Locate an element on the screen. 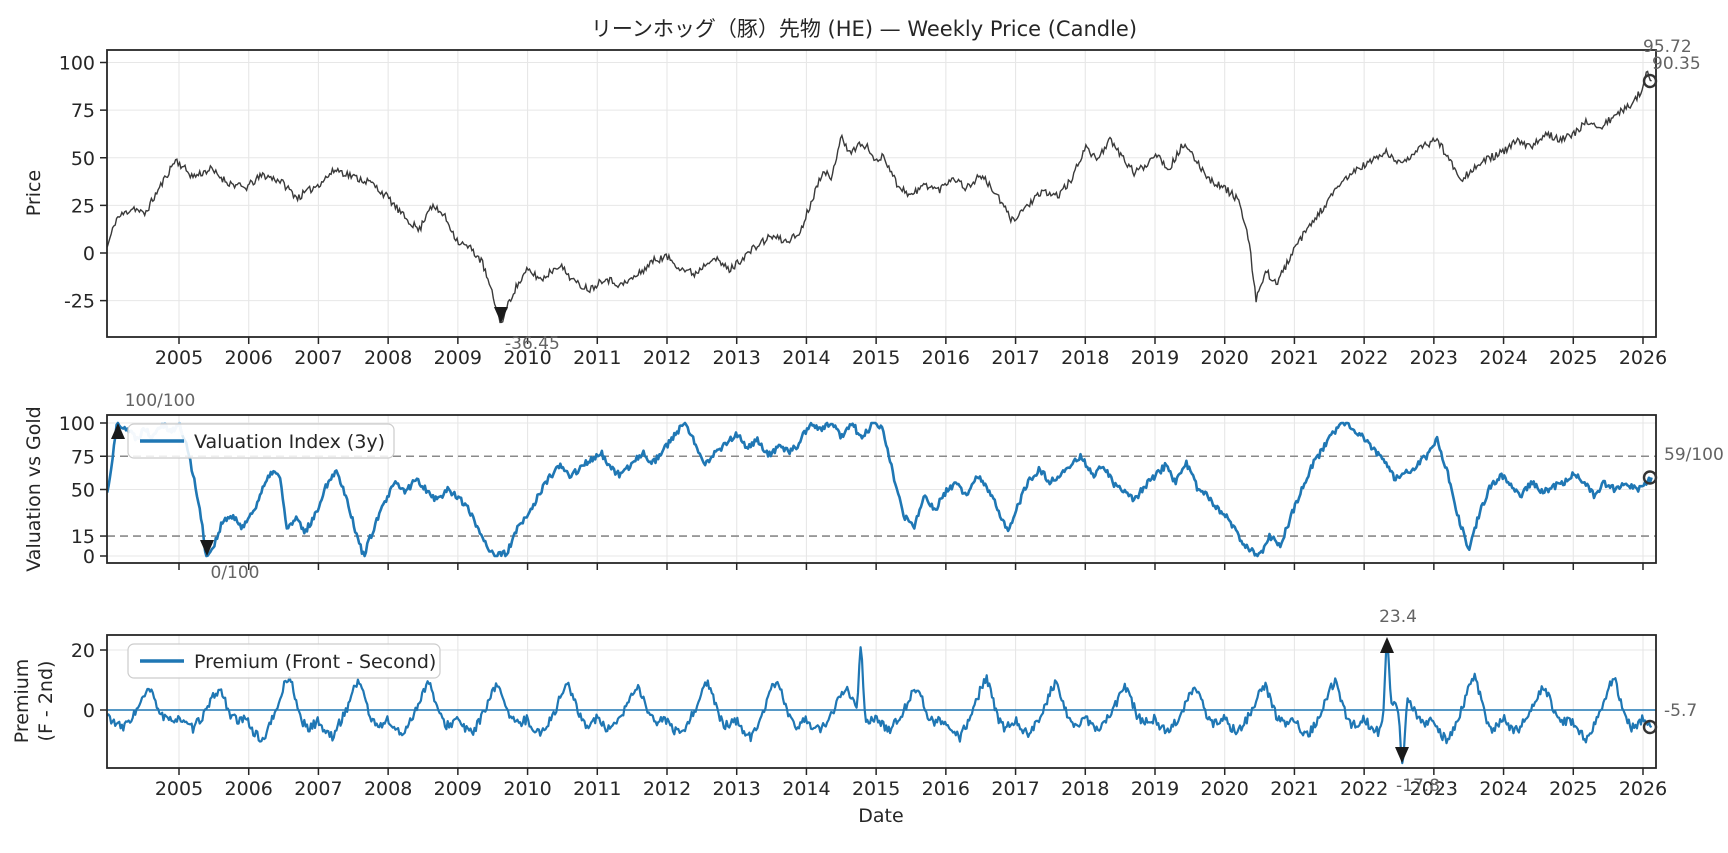 This screenshot has height=853, width=1728. valuation-min-arrow-icon is located at coordinates (207, 548).